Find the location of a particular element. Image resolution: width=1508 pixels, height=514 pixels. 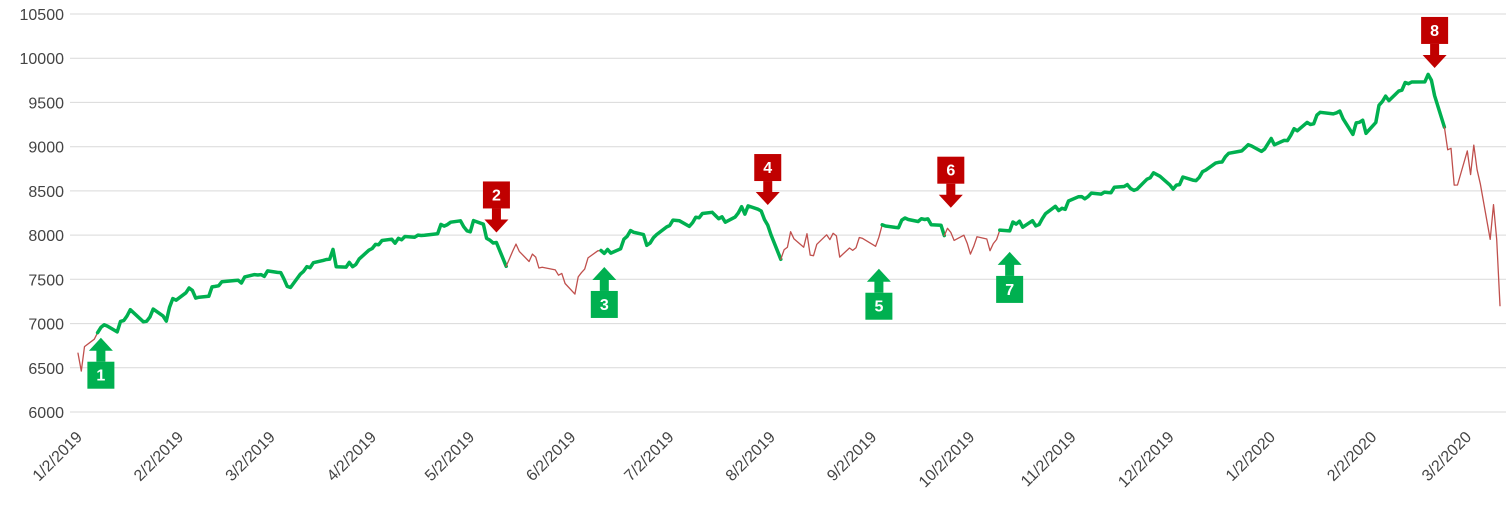

marker-number: 8 is located at coordinates (1434, 31).